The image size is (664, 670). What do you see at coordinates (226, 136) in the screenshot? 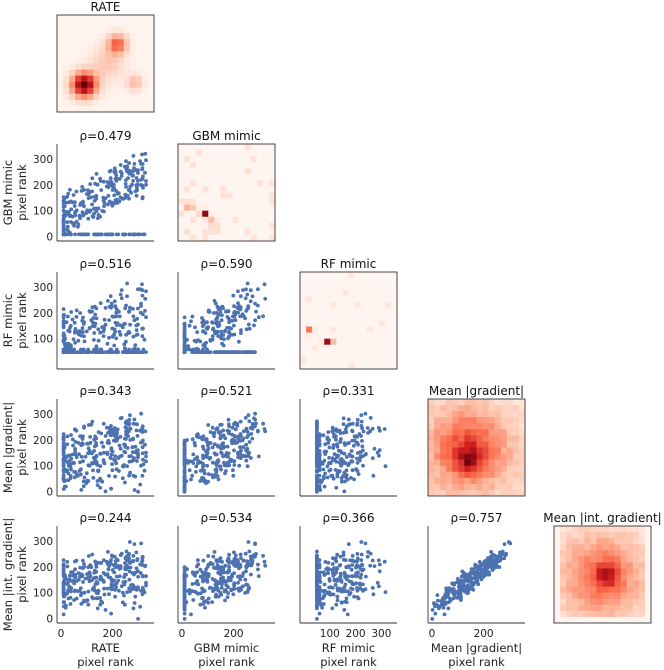
I see `heatmap-title: GBM mimic` at bounding box center [226, 136].